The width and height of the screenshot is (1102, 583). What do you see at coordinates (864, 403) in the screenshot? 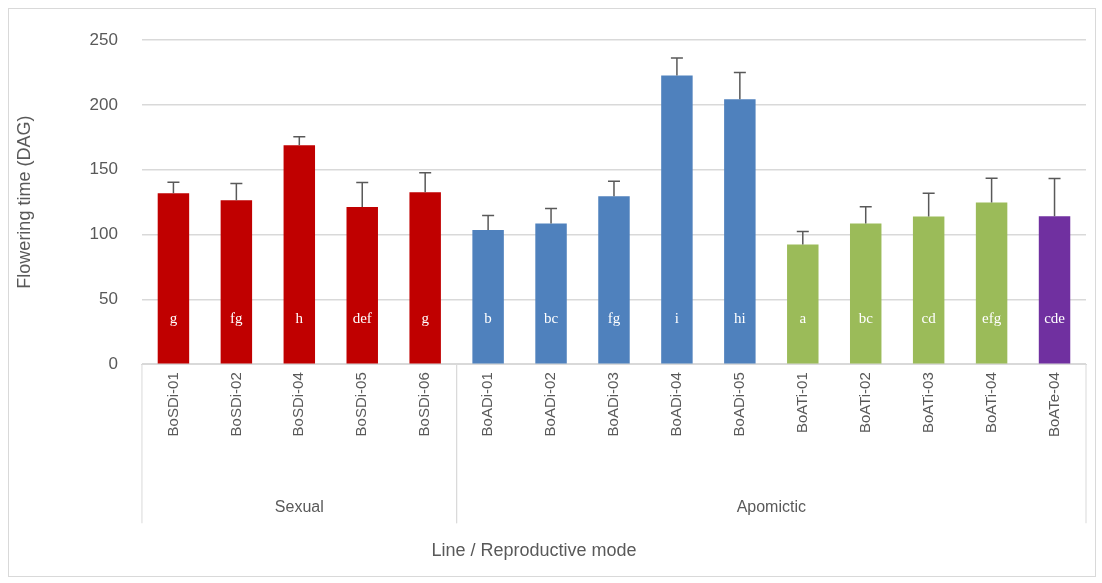
I see `x-tick-label: BoATi-02` at bounding box center [864, 403].